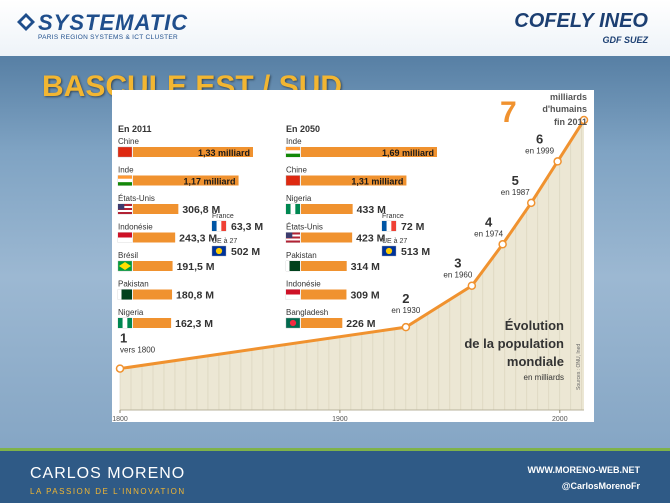 This screenshot has height=503, width=670. What do you see at coordinates (365, 267) in the screenshot?
I see `country-value-label: 314 M` at bounding box center [365, 267].